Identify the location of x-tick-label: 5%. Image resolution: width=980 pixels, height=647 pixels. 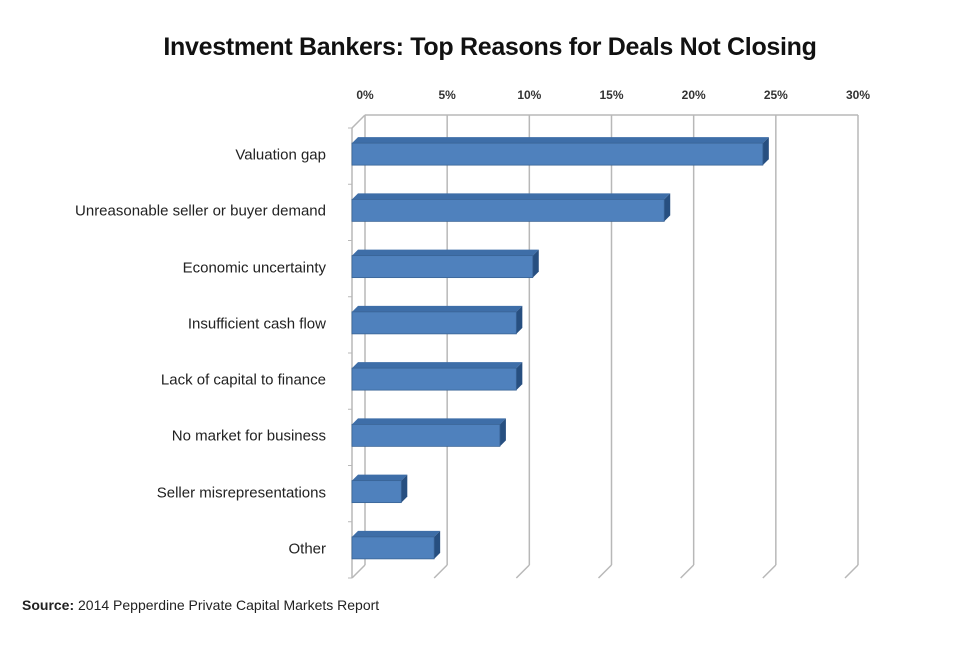
(447, 95).